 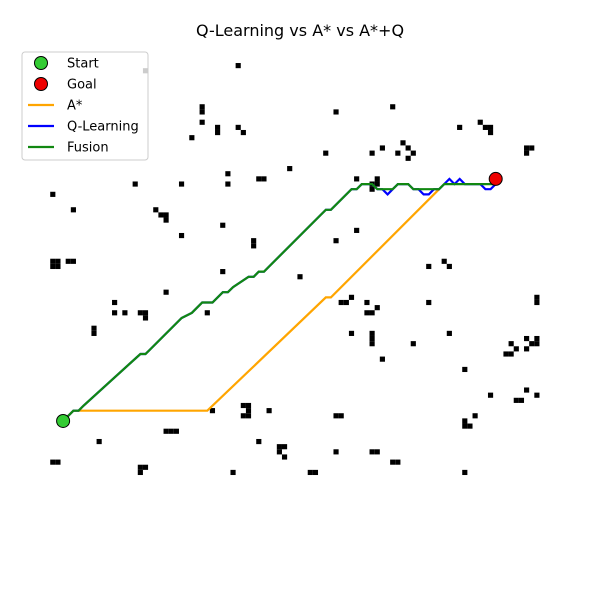 What do you see at coordinates (41, 84) in the screenshot?
I see `legend-marker-goal` at bounding box center [41, 84].